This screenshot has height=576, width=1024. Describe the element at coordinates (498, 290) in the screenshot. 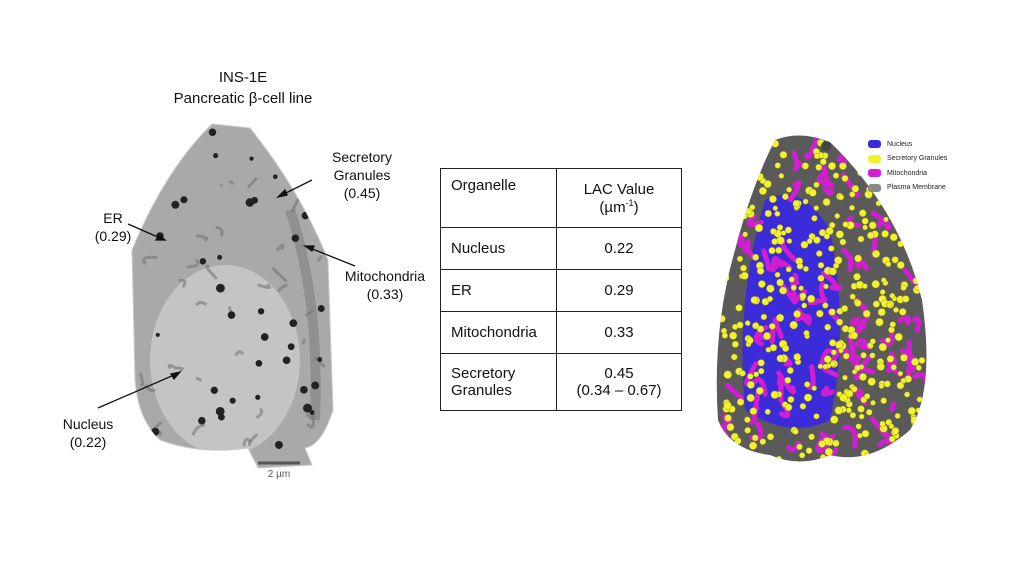

I see `cell: ER` at that location.